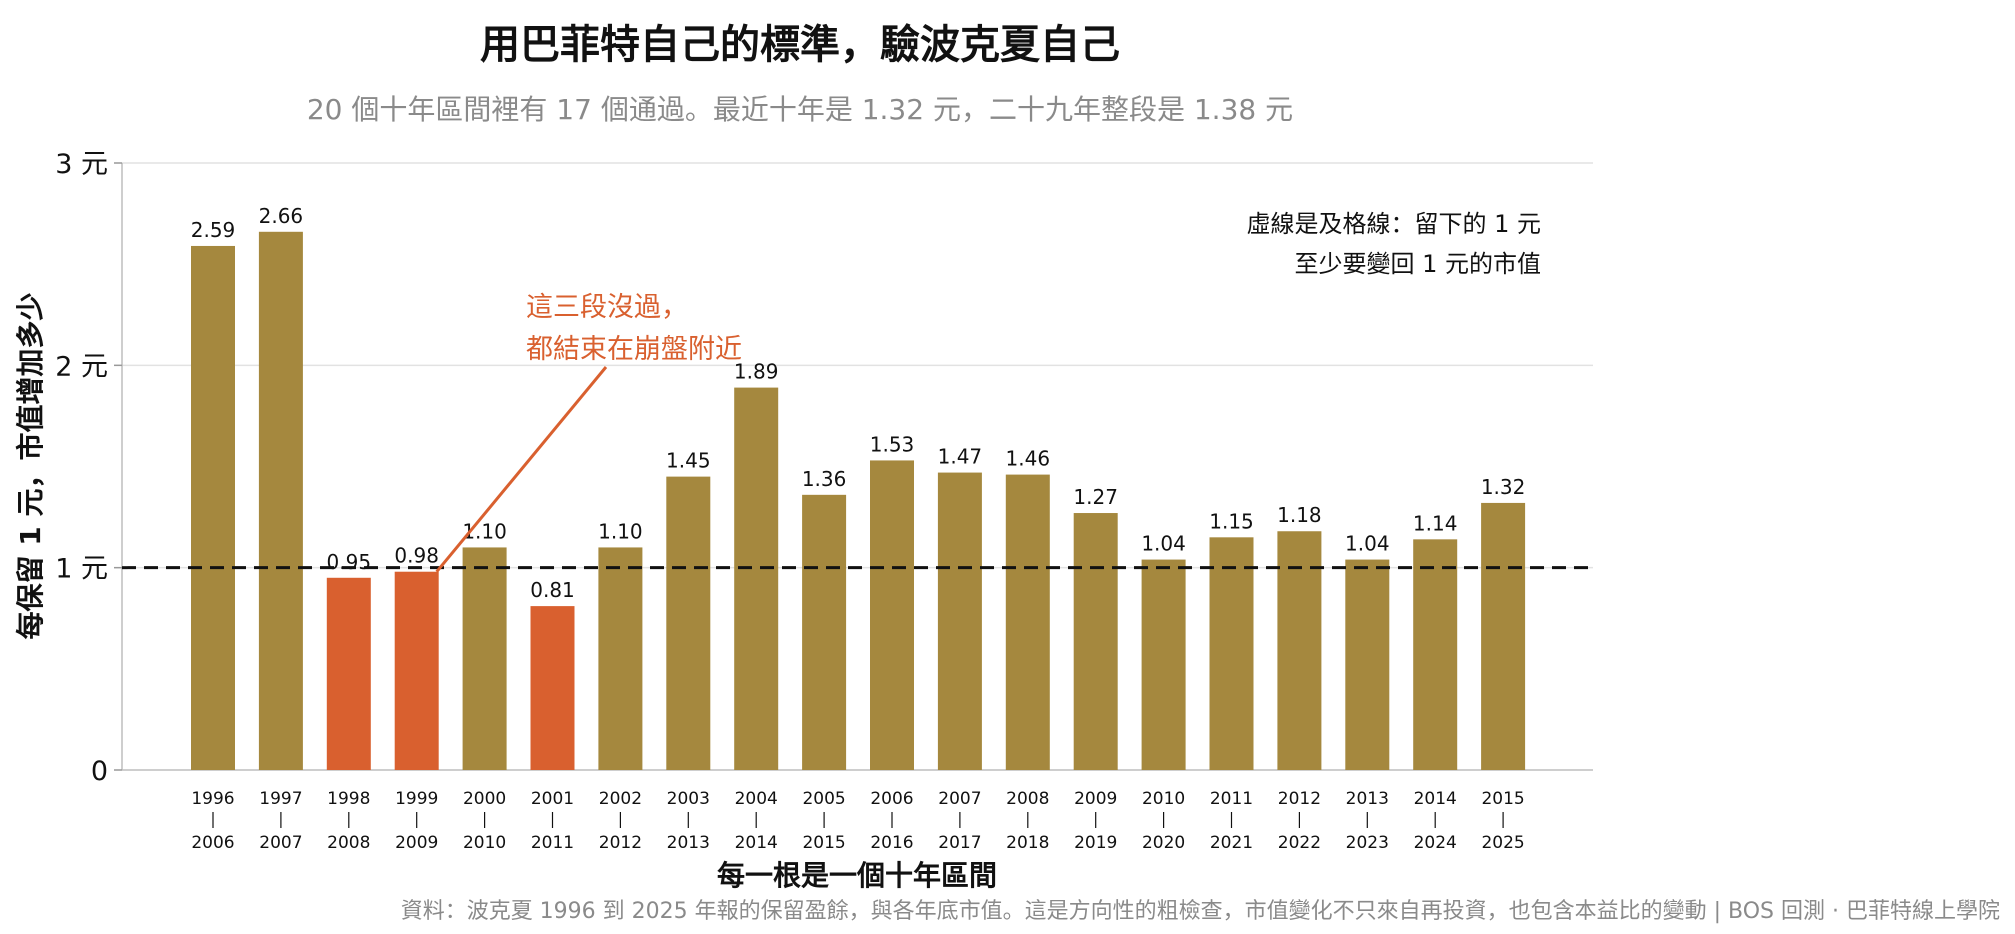 The height and width of the screenshot is (934, 2015). Describe the element at coordinates (88, 468) in the screenshot. I see `y-ticks: 0 1 元 2 元 3 元` at that location.